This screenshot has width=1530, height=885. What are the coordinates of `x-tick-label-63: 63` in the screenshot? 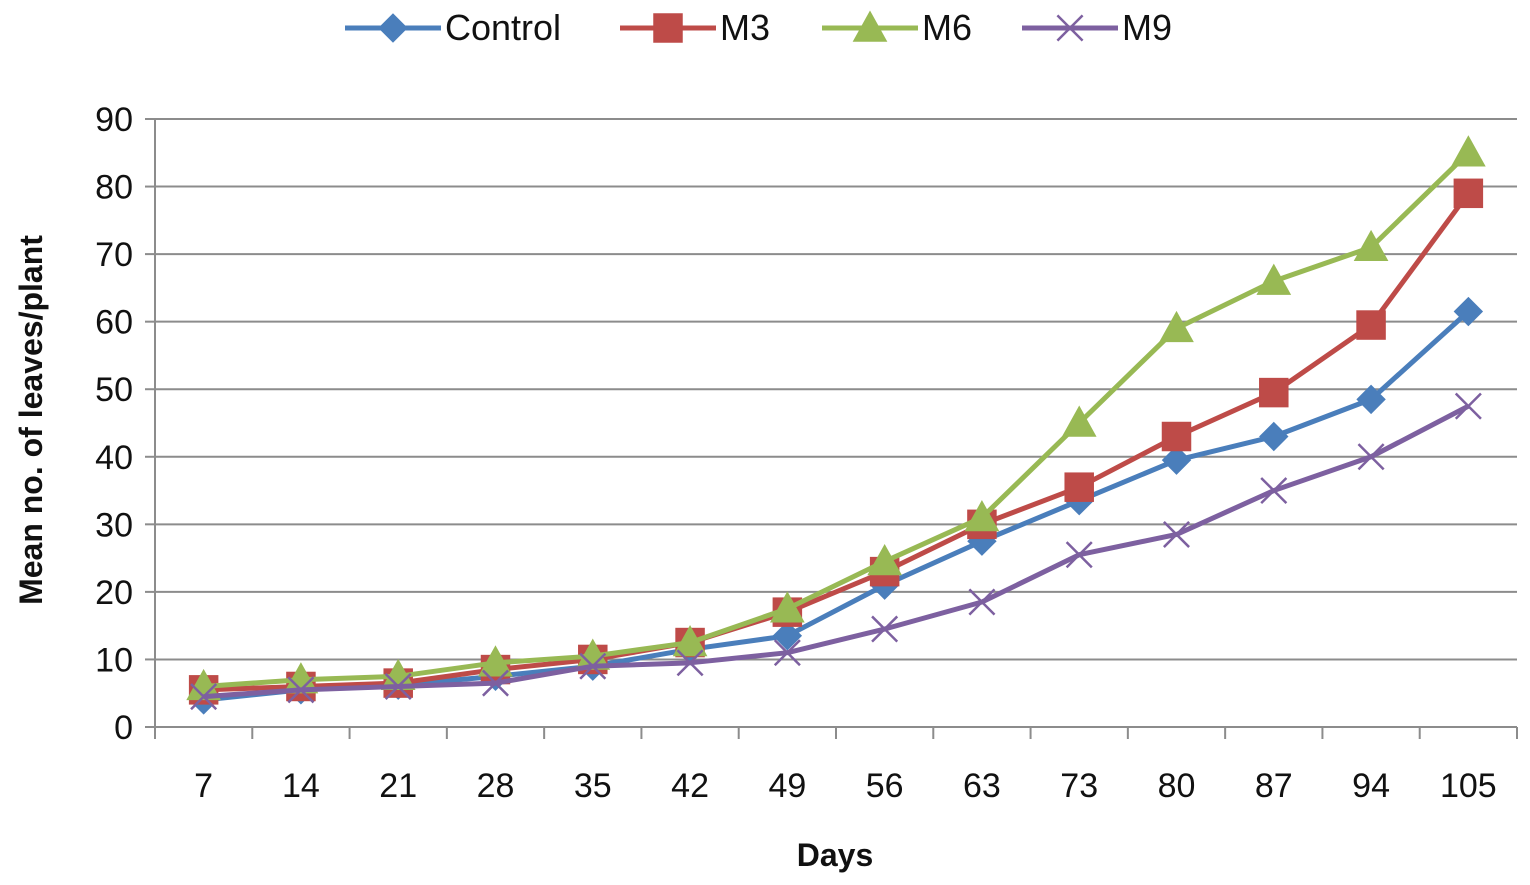 It's located at (982, 786).